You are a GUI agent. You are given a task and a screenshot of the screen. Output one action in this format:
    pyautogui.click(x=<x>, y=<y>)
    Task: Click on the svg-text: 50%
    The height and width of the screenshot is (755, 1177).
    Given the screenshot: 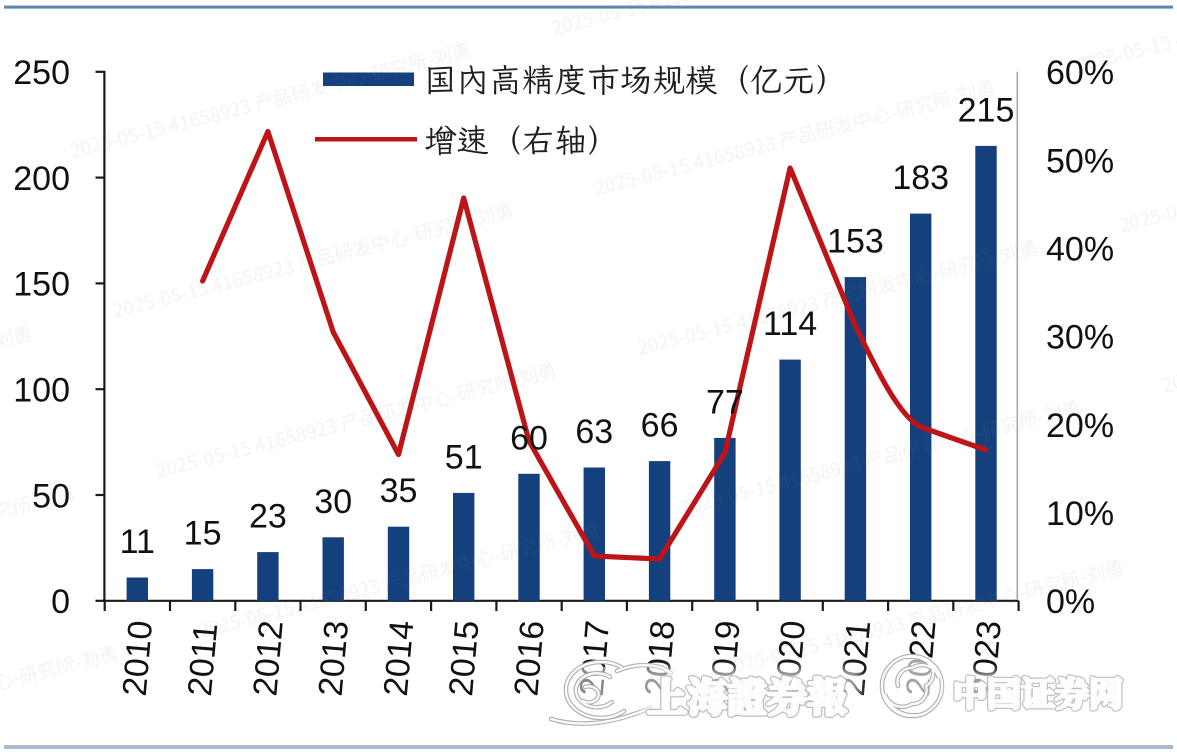 What is the action you would take?
    pyautogui.click(x=1080, y=161)
    